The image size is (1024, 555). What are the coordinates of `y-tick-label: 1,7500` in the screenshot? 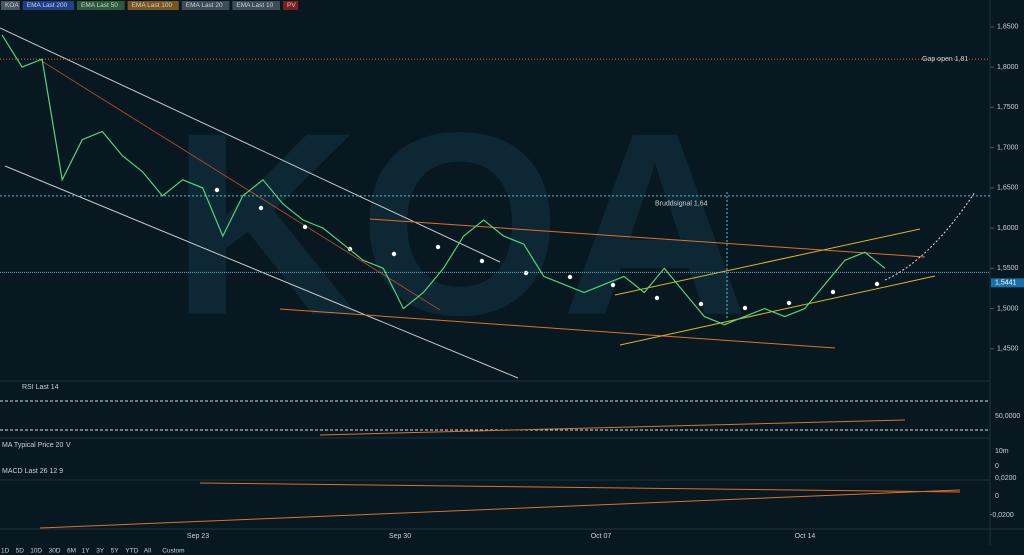 It's located at (1008, 107).